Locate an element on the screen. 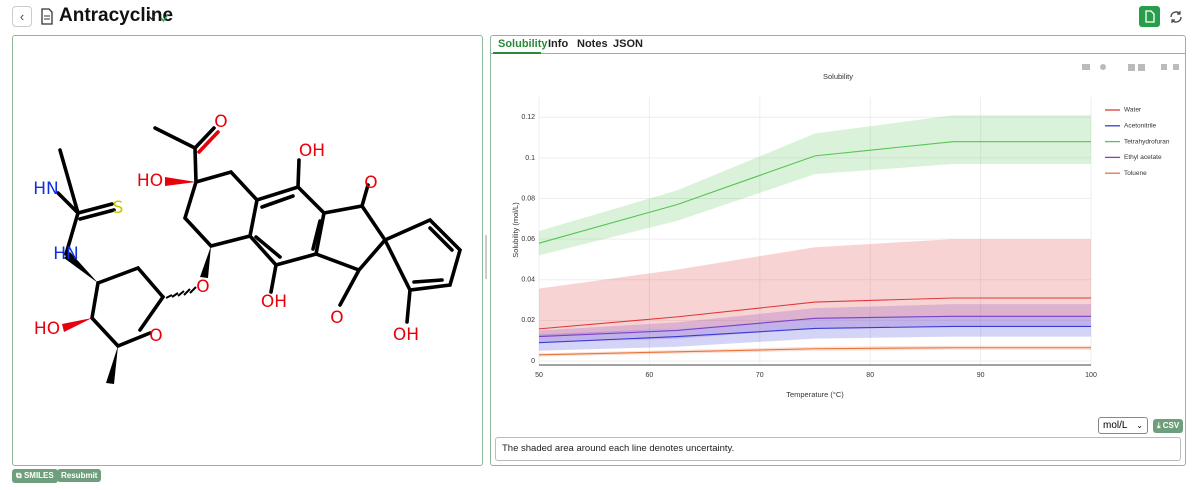  tab: Solubility is located at coordinates (523, 44).